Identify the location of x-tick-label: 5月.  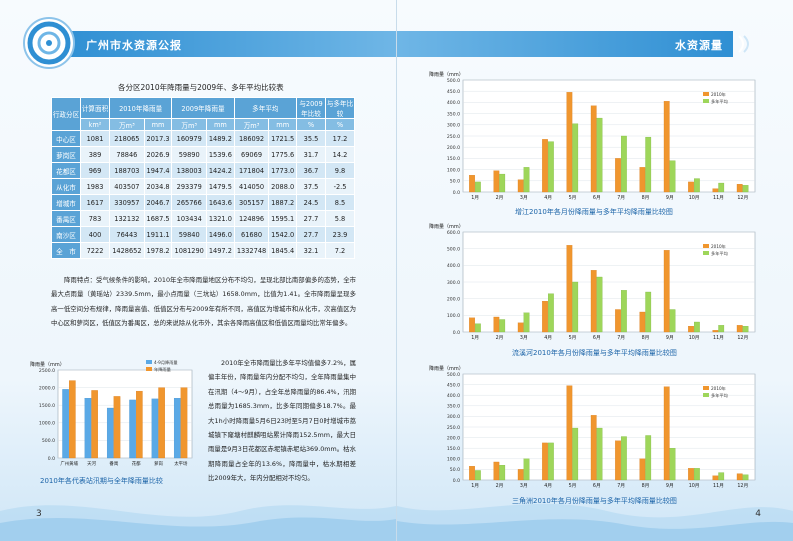
(573, 338).